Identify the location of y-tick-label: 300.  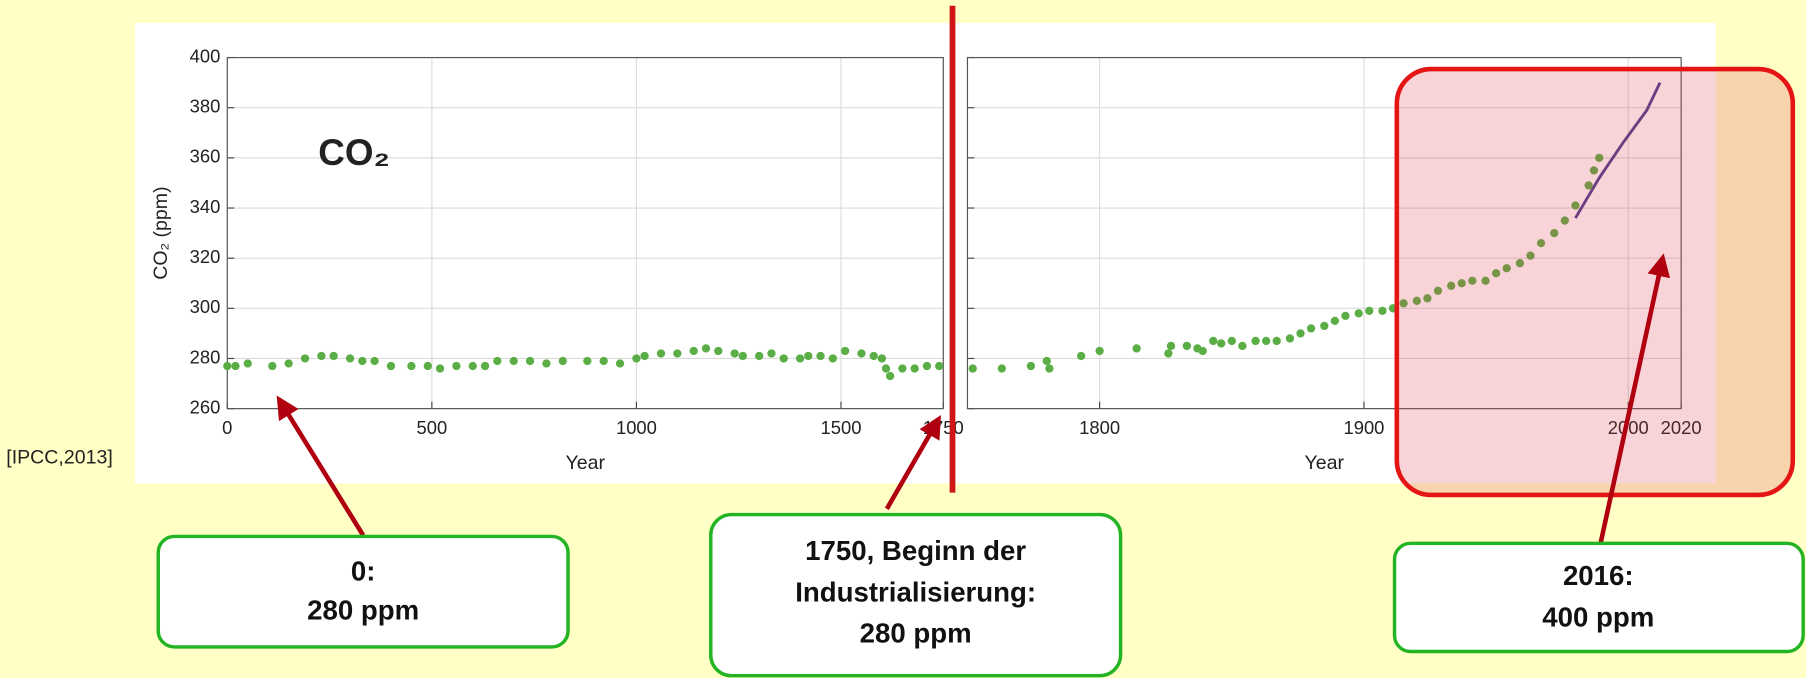
(205, 306).